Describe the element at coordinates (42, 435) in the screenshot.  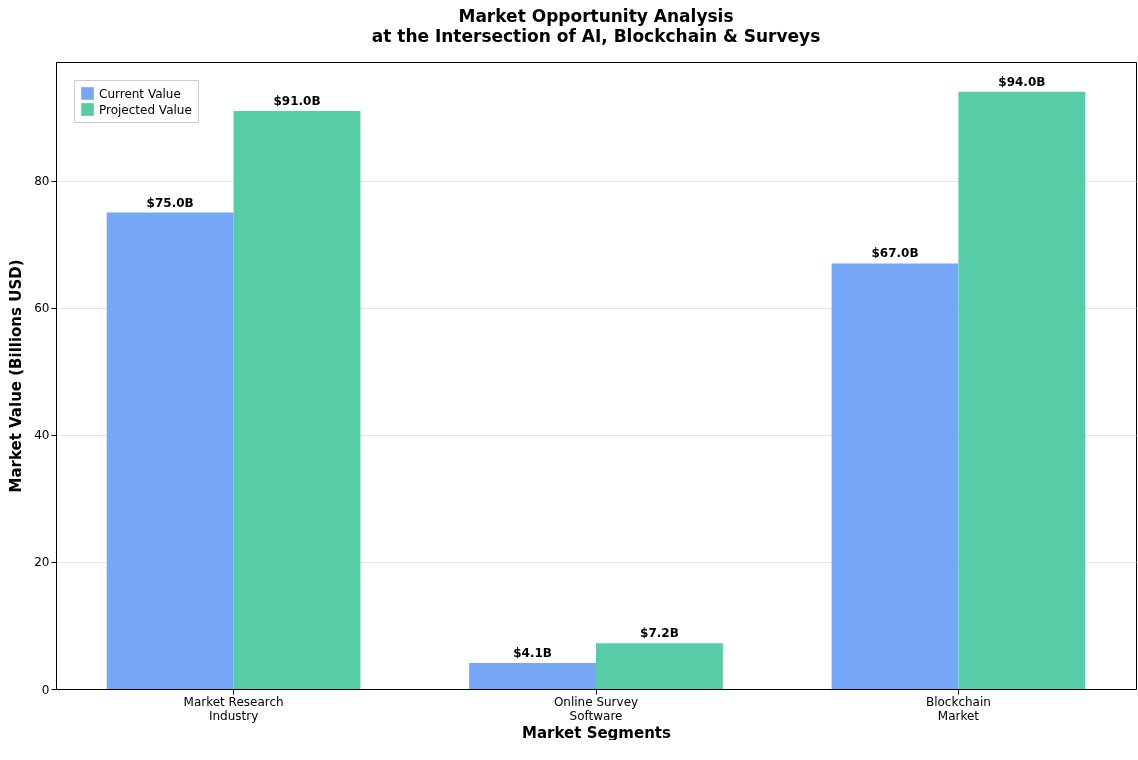
I see `y-tick-label: 40` at that location.